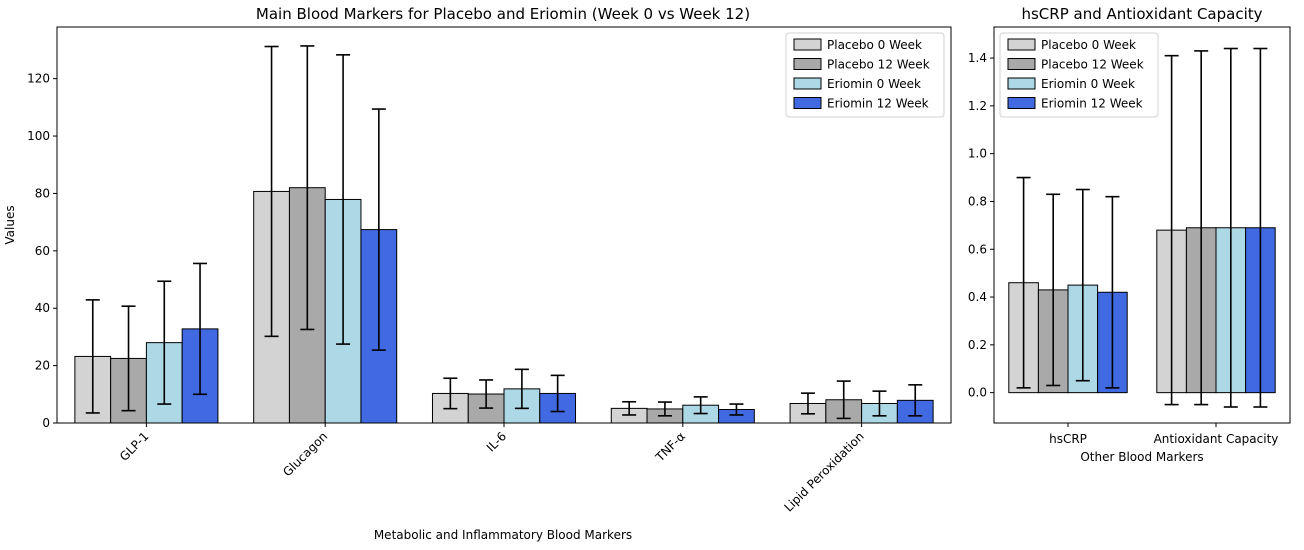 The image size is (1304, 550). I want to click on y-tick-label: 0.8, so click(977, 201).